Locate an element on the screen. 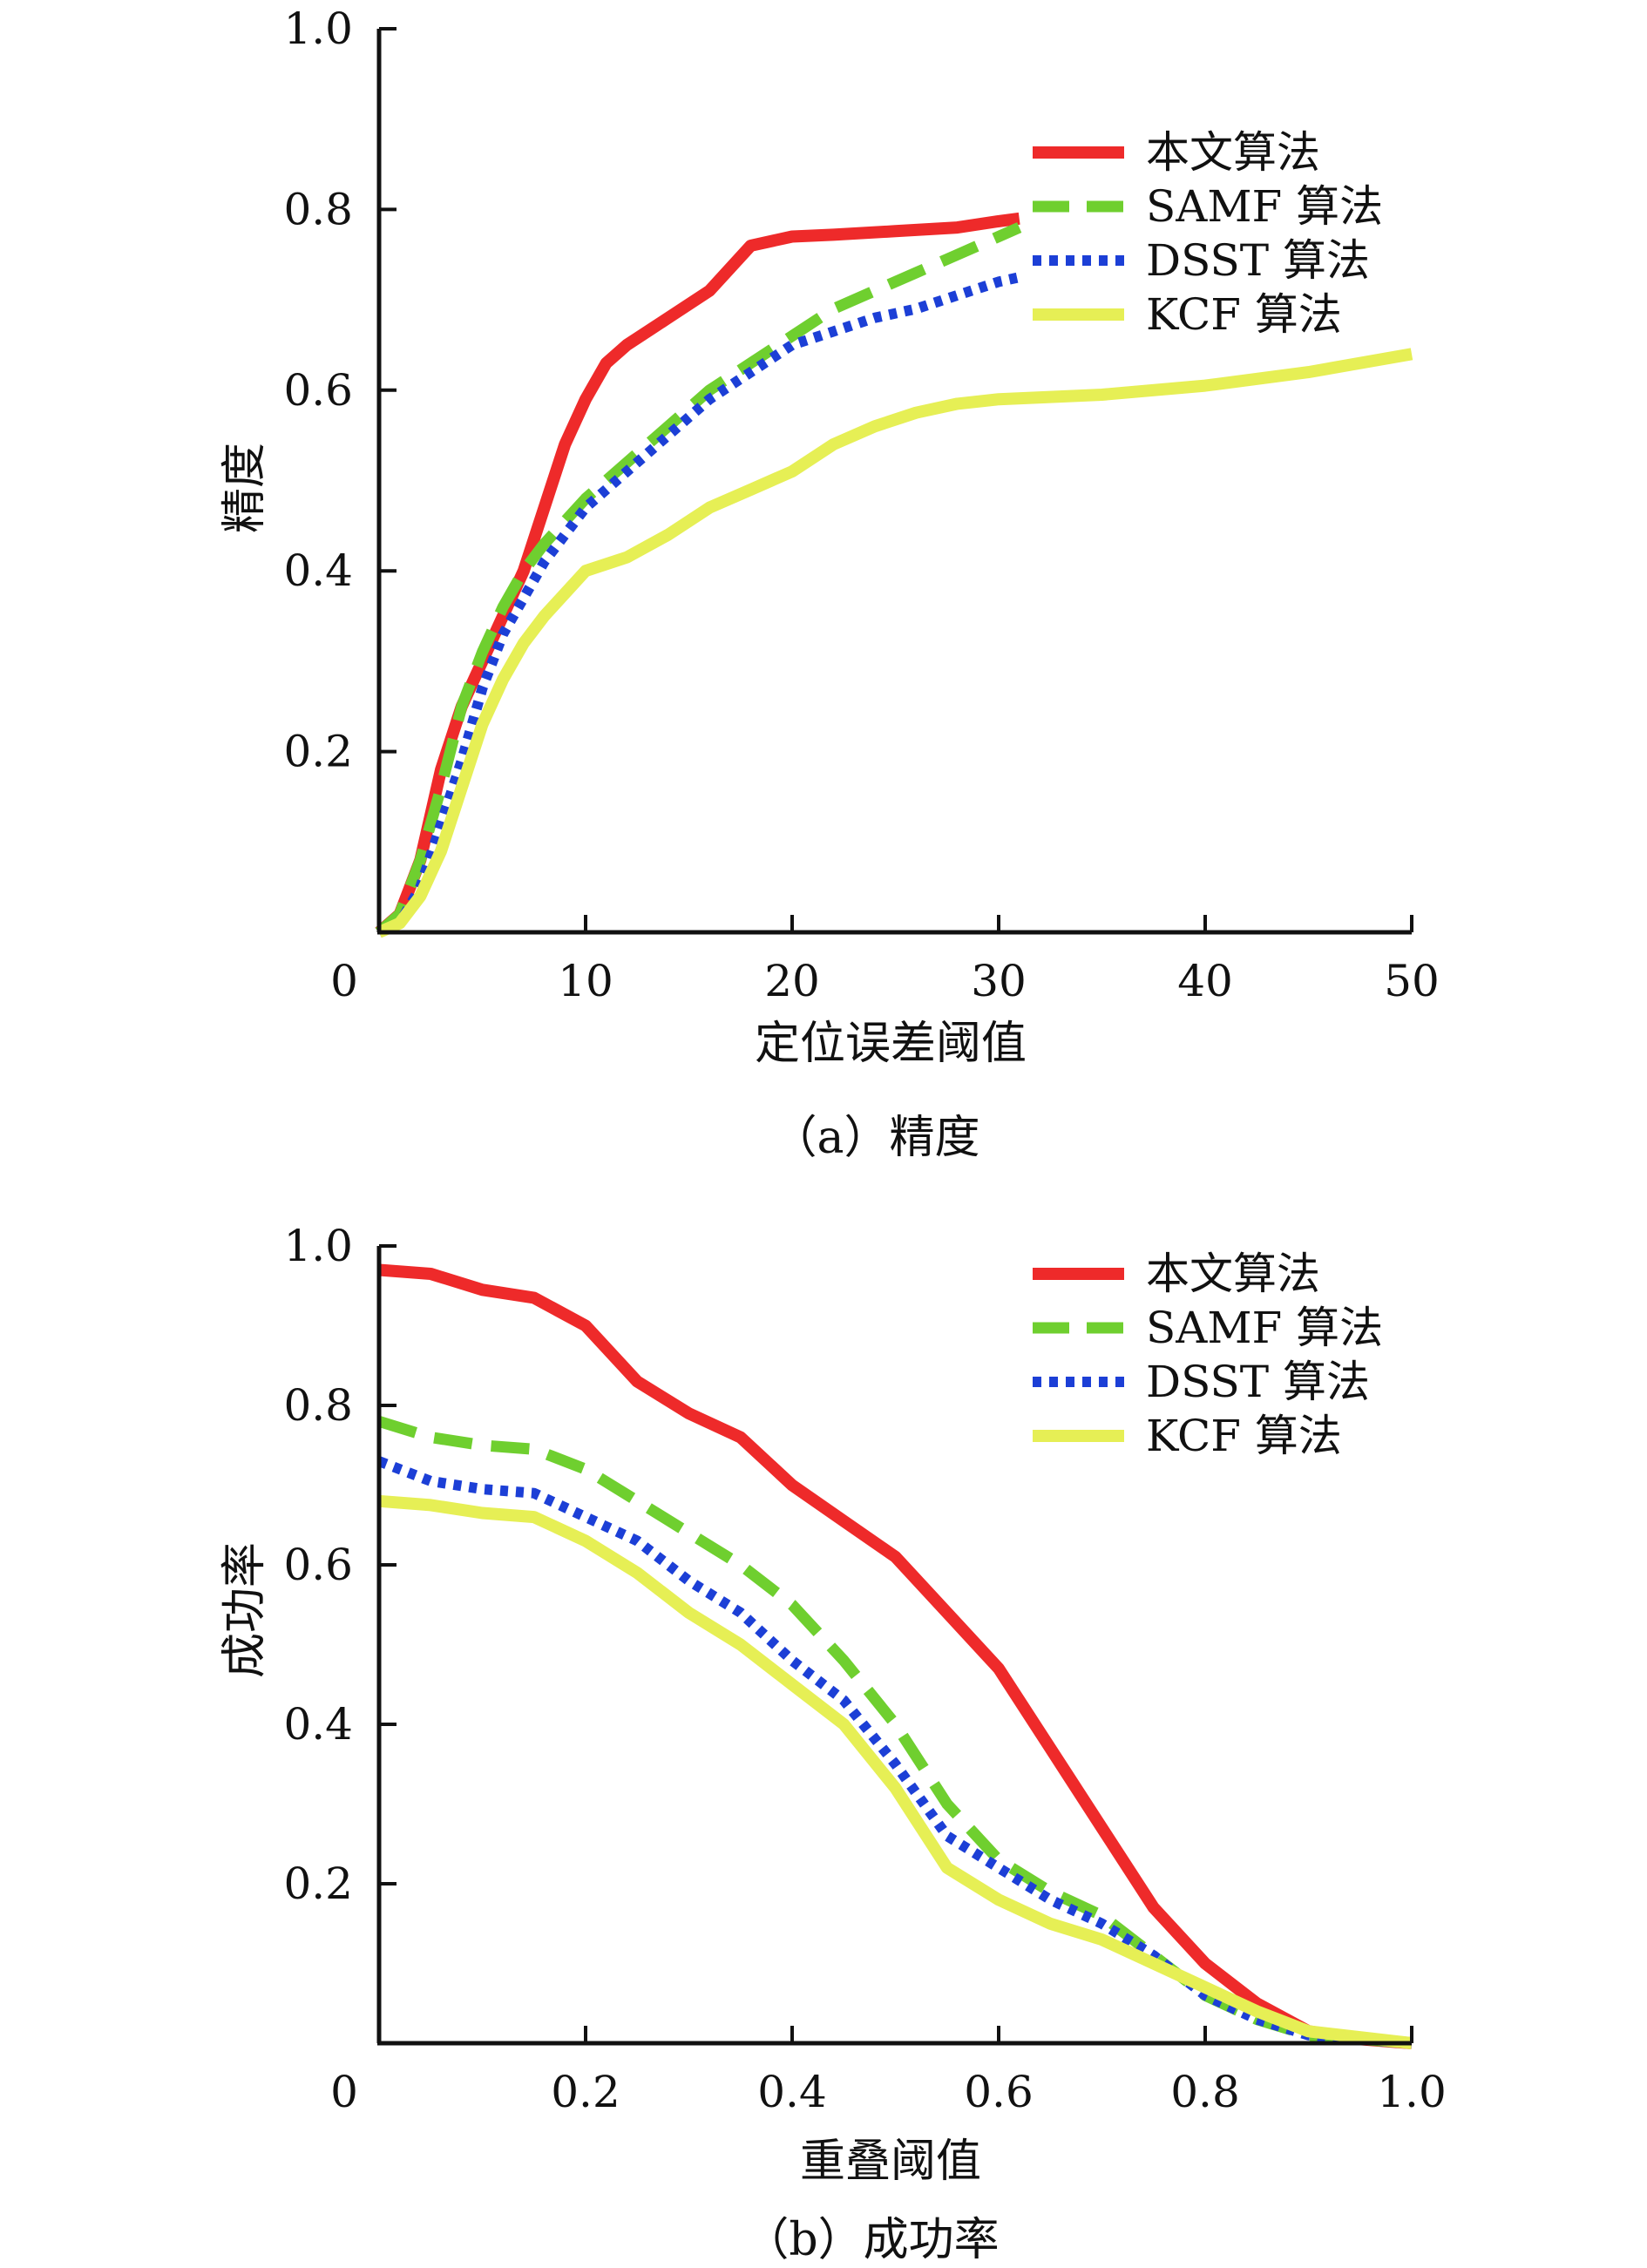 This screenshot has height=2268, width=1647. success-x-tick-label: 0.4 is located at coordinates (792, 2092).